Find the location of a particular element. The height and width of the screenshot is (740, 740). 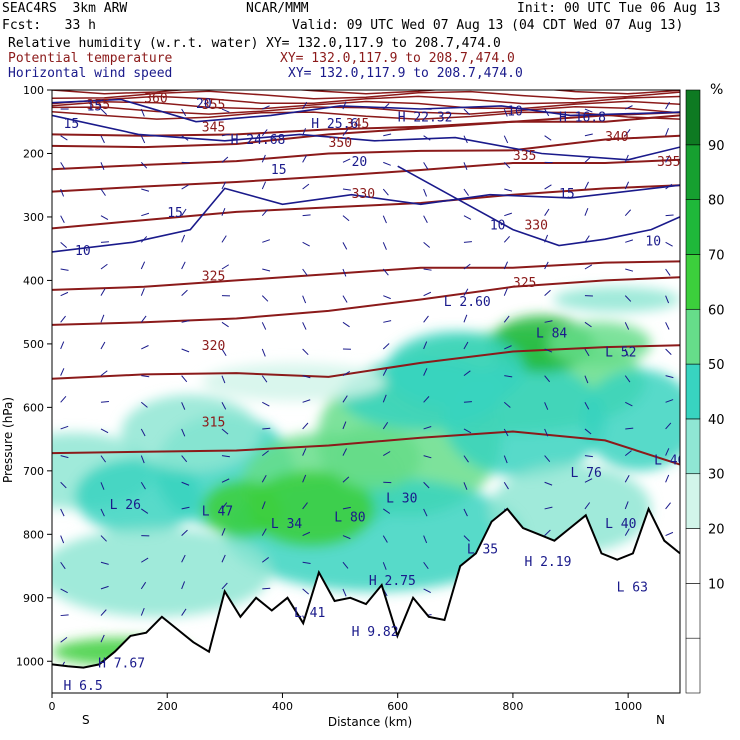

field-theta-xy: XY= 132.0,117.9 to 208.7,474.0 is located at coordinates (397, 58).